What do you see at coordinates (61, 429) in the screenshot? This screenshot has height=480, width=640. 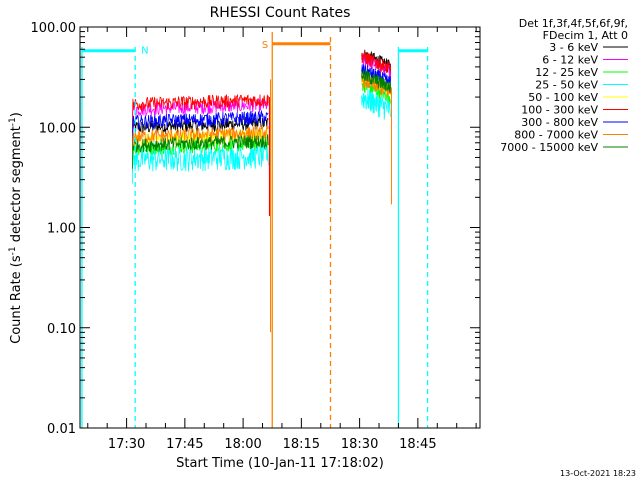 I see `y-tick-label: 0.01` at bounding box center [61, 429].